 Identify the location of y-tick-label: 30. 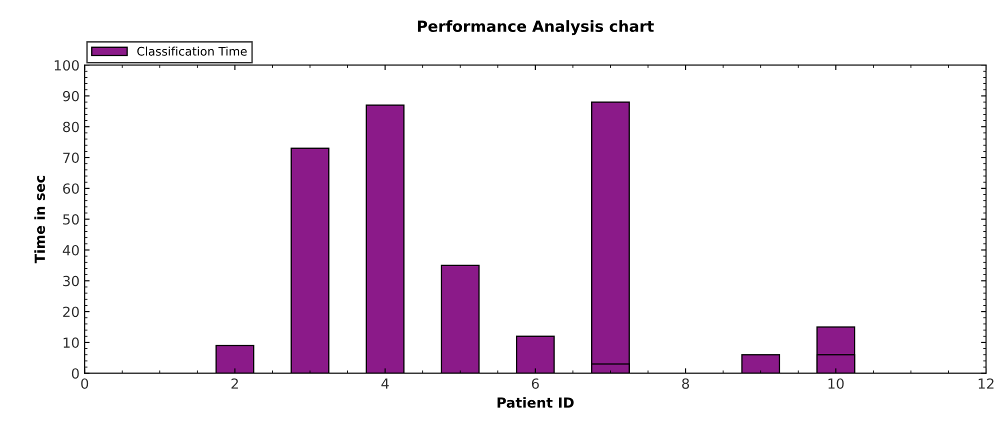
(71, 281).